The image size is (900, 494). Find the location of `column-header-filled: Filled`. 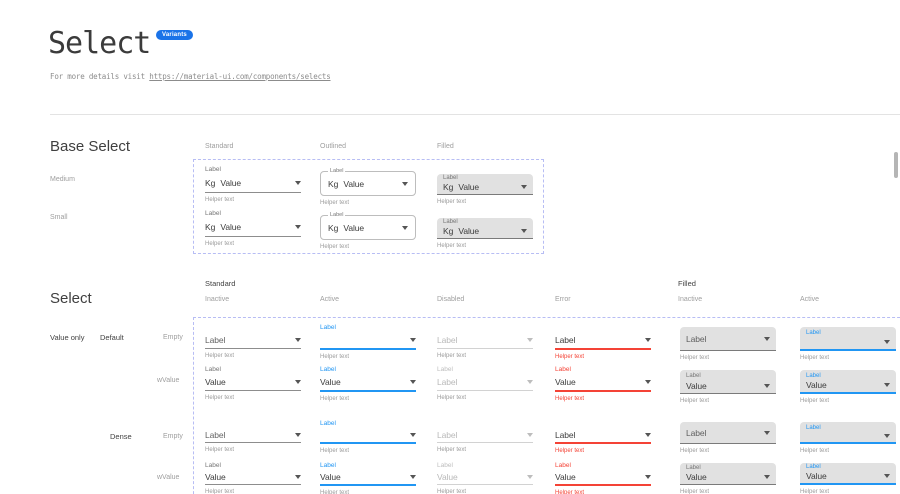

column-header-filled: Filled is located at coordinates (445, 146).